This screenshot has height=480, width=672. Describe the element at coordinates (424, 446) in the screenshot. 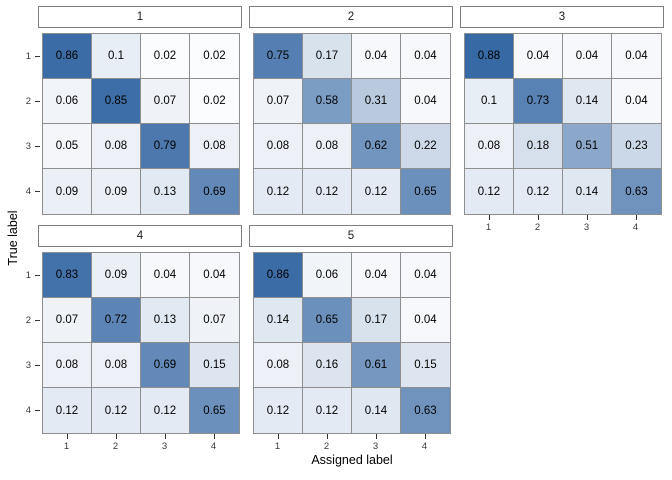

I see `x-tick-label: 4` at that location.